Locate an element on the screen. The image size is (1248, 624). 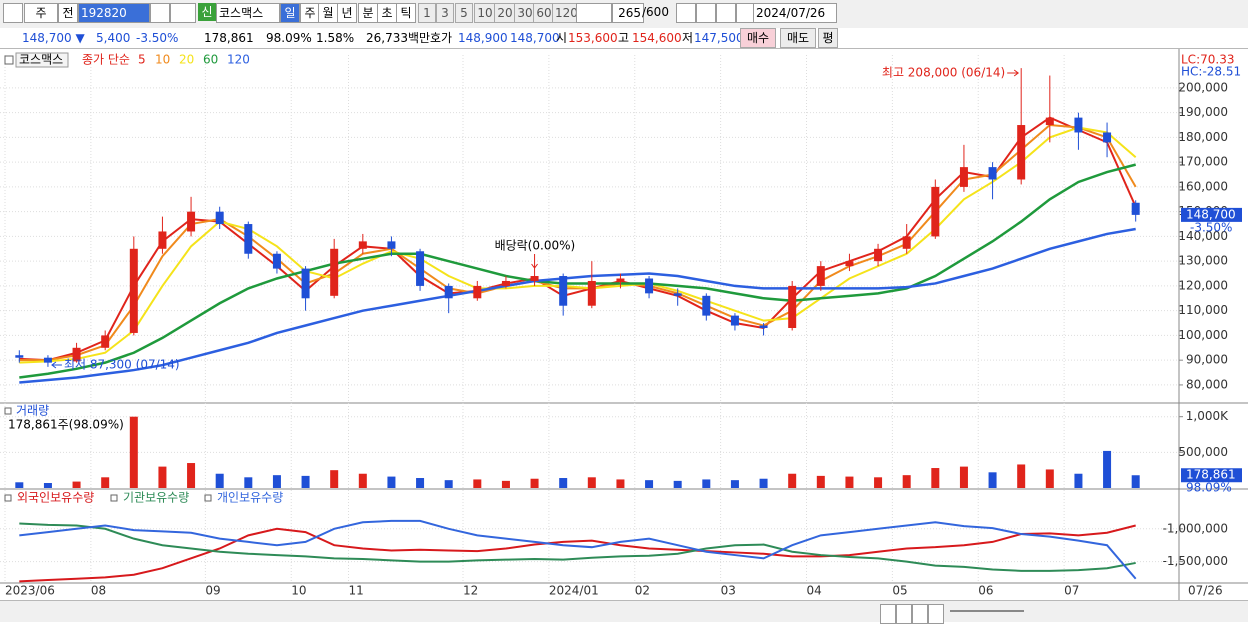
price: 148,700 ▼ is located at coordinates (53, 38).